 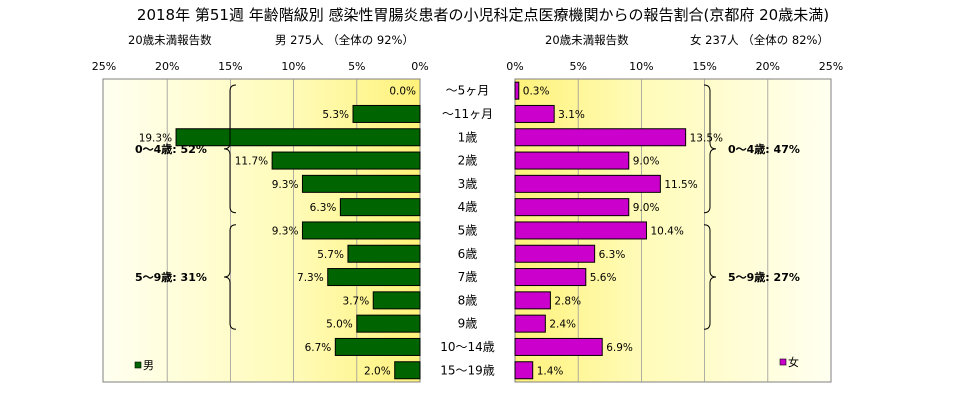 I want to click on right-group-label: 5～9歳: 27%, so click(x=764, y=277).